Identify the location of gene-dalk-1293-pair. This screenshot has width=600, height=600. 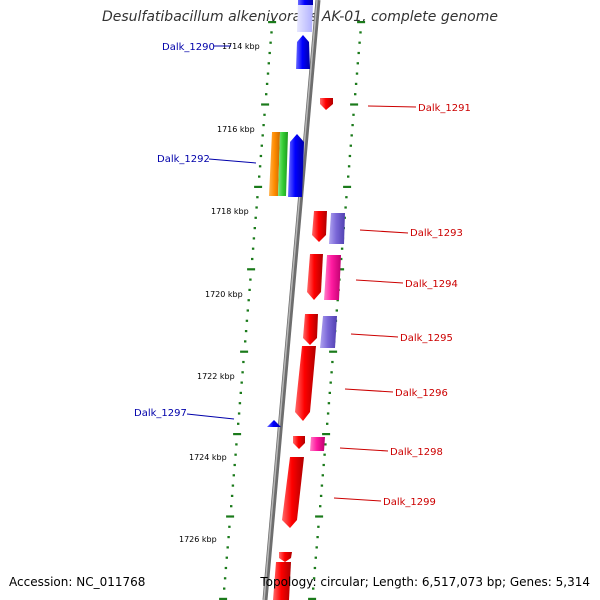
(337, 228).